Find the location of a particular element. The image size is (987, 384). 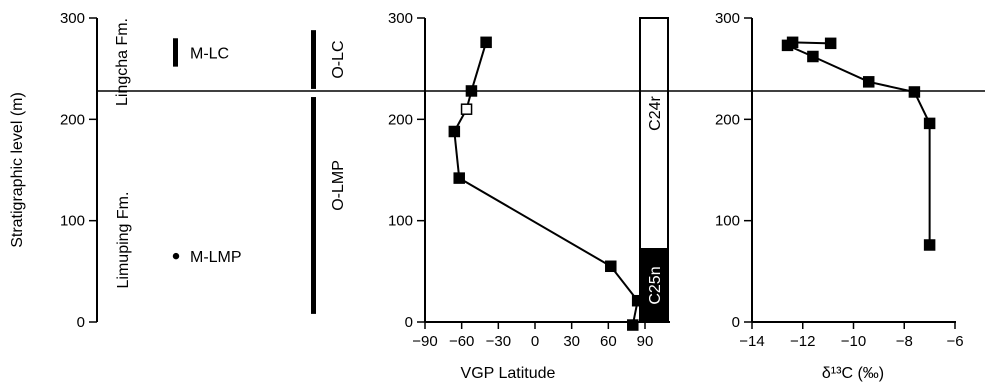

x-tick-label: −90 is located at coordinates (424, 341).